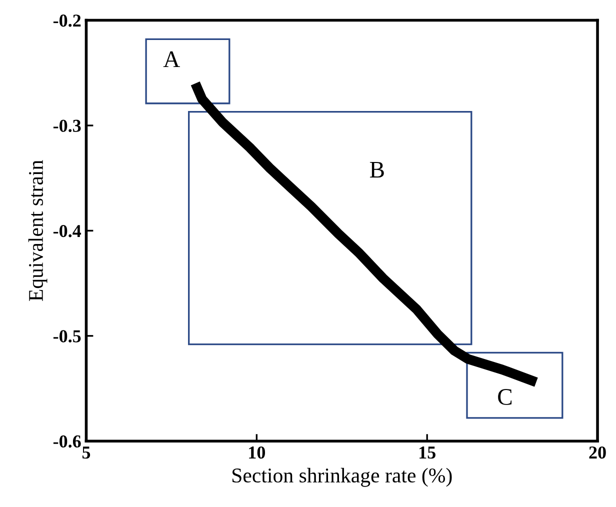 Image resolution: width=616 pixels, height=507 pixels. What do you see at coordinates (597, 452) in the screenshot?
I see `x-tick-label: 20` at bounding box center [597, 452].